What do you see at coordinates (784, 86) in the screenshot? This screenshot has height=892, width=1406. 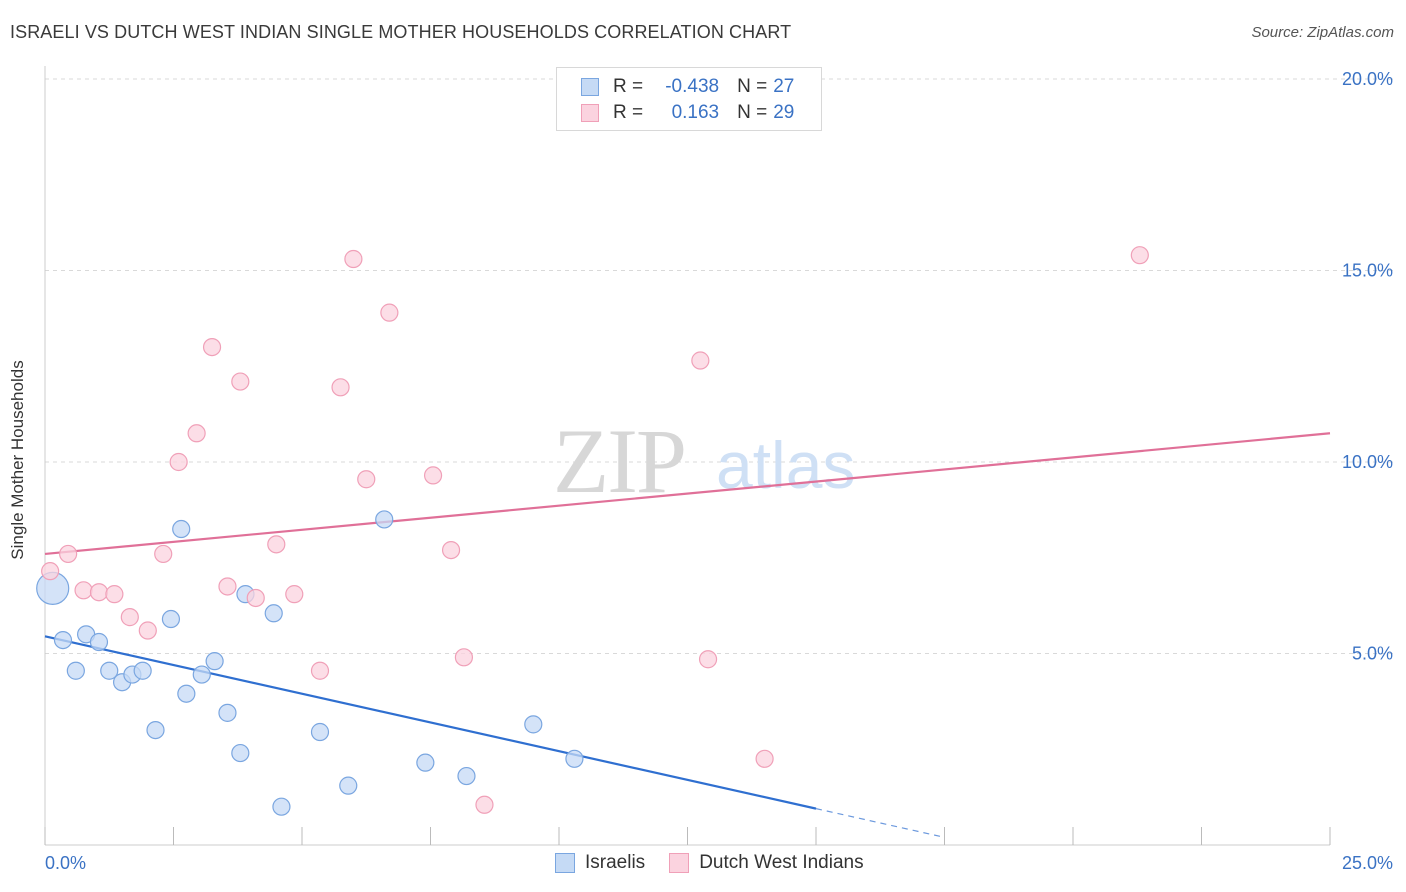 I see `legend-n-value: 27` at bounding box center [784, 86].